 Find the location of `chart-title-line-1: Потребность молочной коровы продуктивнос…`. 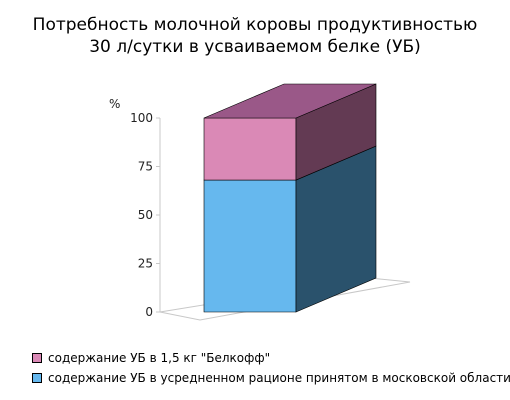

chart-title-line-1: Потребность молочной коровы продуктивнос… is located at coordinates (255, 25).